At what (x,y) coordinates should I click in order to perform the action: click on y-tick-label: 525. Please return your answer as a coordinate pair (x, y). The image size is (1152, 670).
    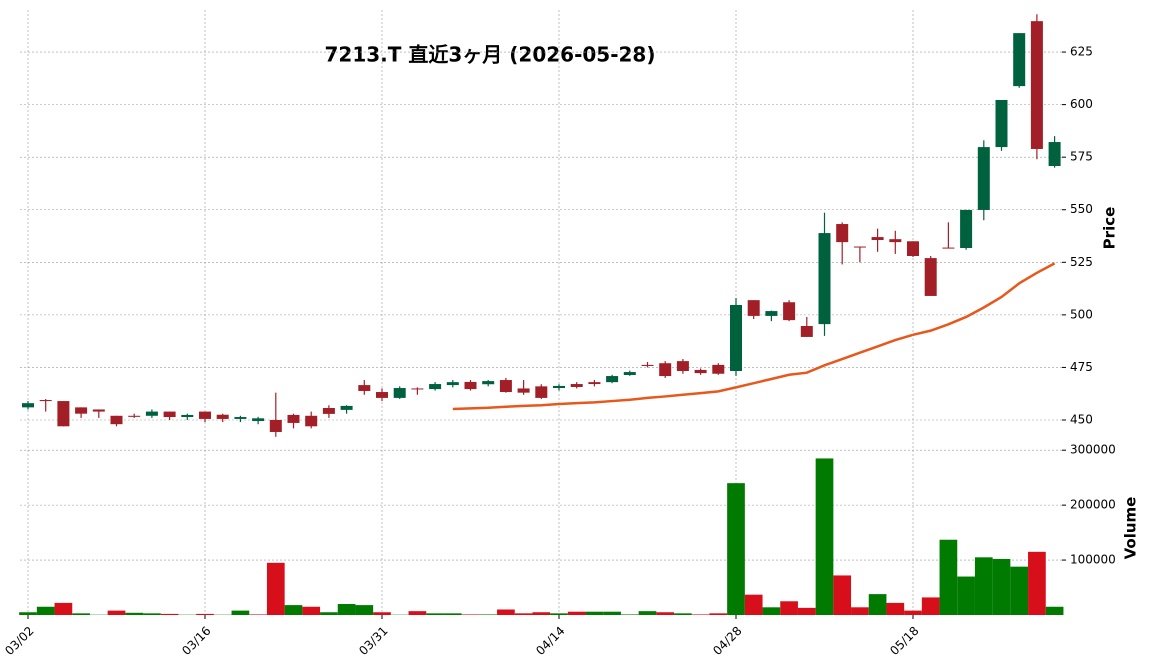
    Looking at the image, I should click on (1081, 262).